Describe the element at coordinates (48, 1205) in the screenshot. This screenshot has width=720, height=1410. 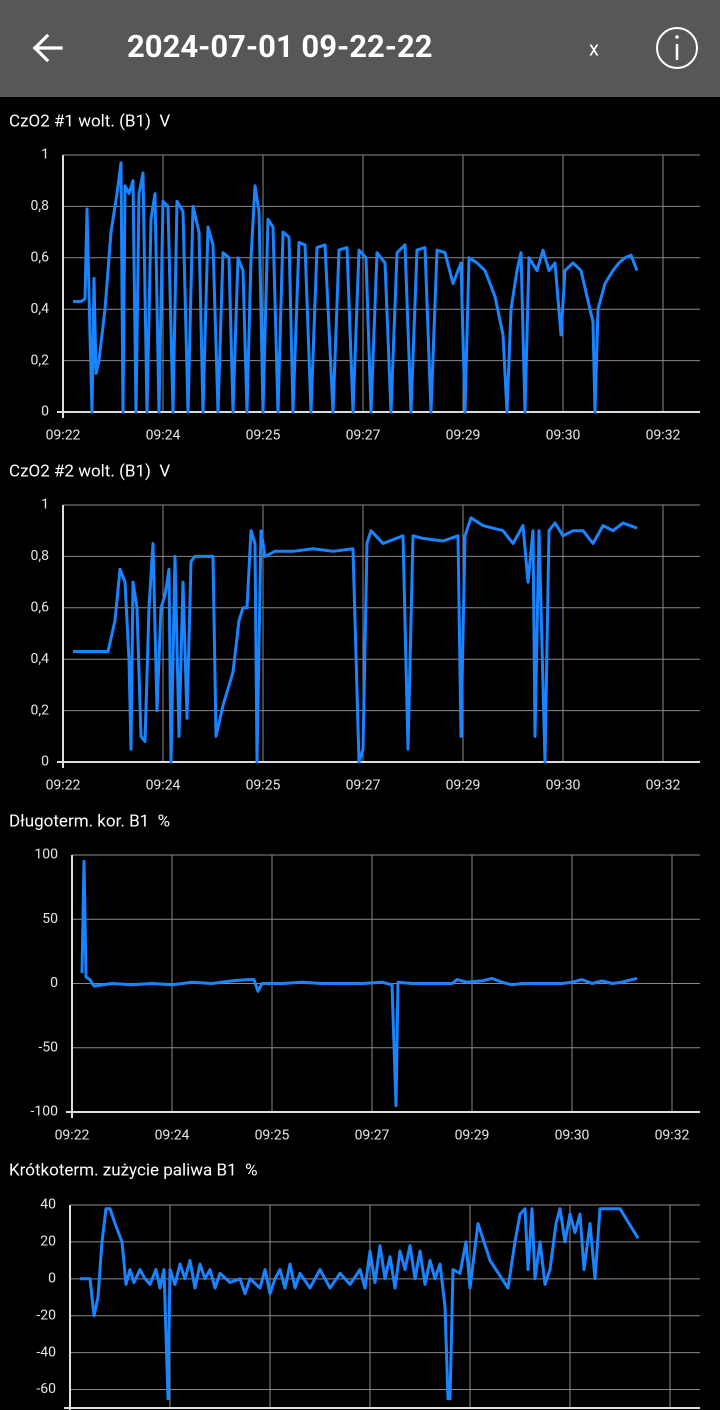
I see `y-tick-label: 40` at that location.